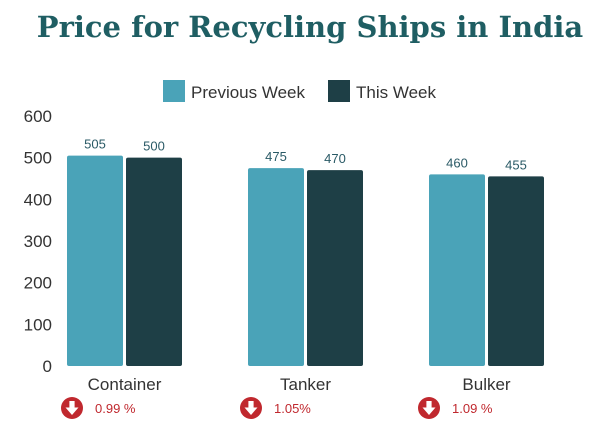 The height and width of the screenshot is (428, 600). I want to click on legend-item: This Week, so click(382, 91).